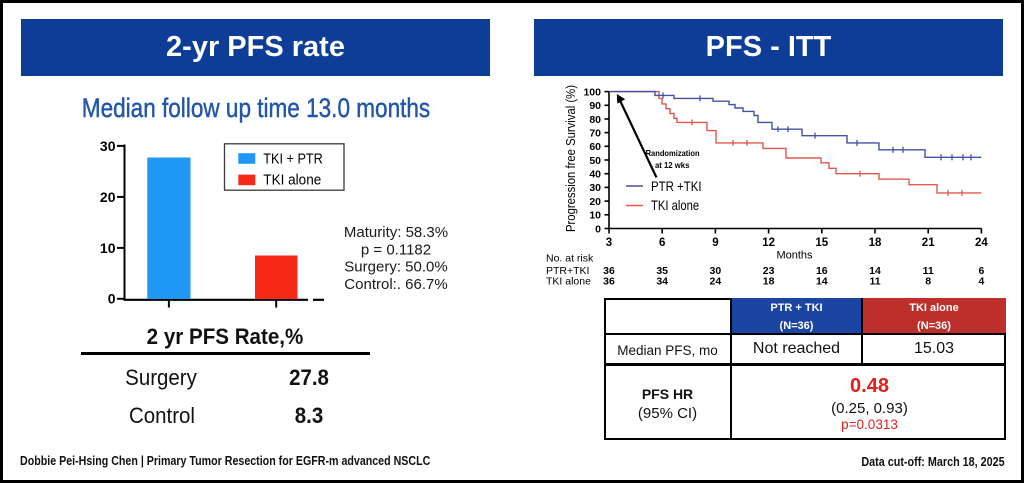 The height and width of the screenshot is (483, 1024). I want to click on svg-text: 100, so click(592, 92).